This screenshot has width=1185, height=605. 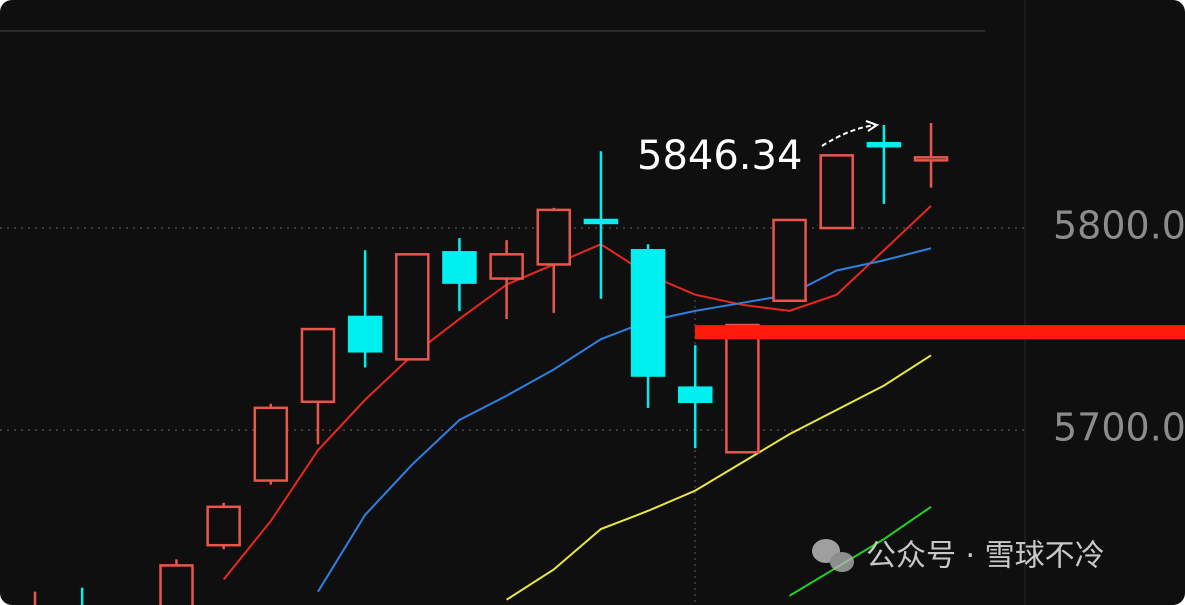 I want to click on annotation: 5846.34, so click(x=719, y=156).